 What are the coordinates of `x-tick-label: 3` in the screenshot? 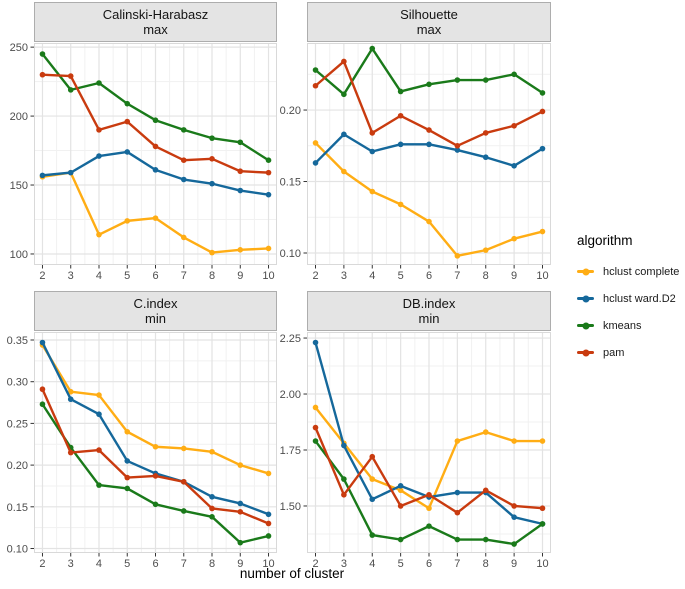 It's located at (344, 276).